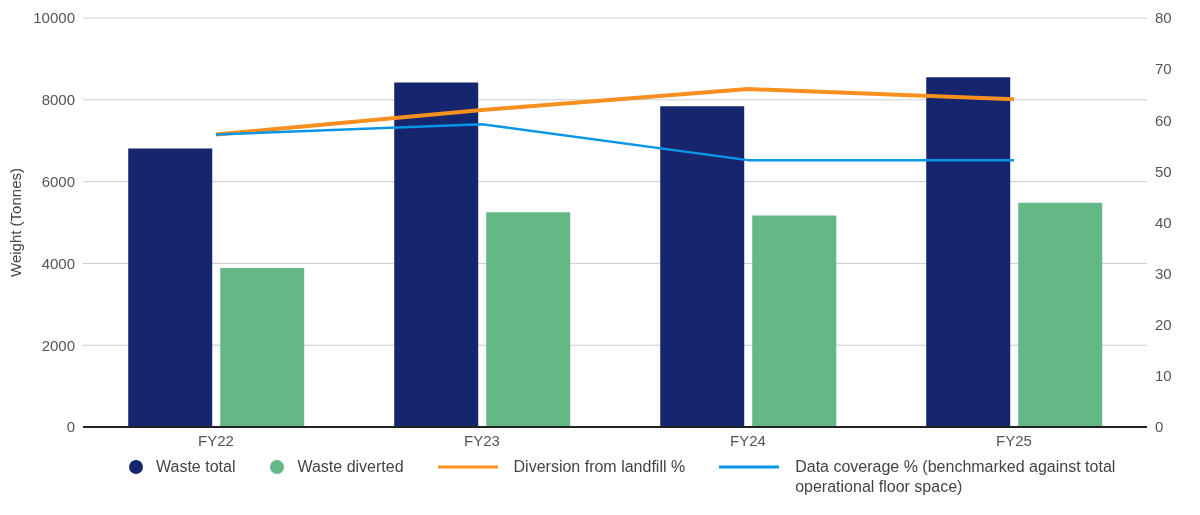 The image size is (1200, 515). What do you see at coordinates (615, 112) in the screenshot?
I see `line-series` at bounding box center [615, 112].